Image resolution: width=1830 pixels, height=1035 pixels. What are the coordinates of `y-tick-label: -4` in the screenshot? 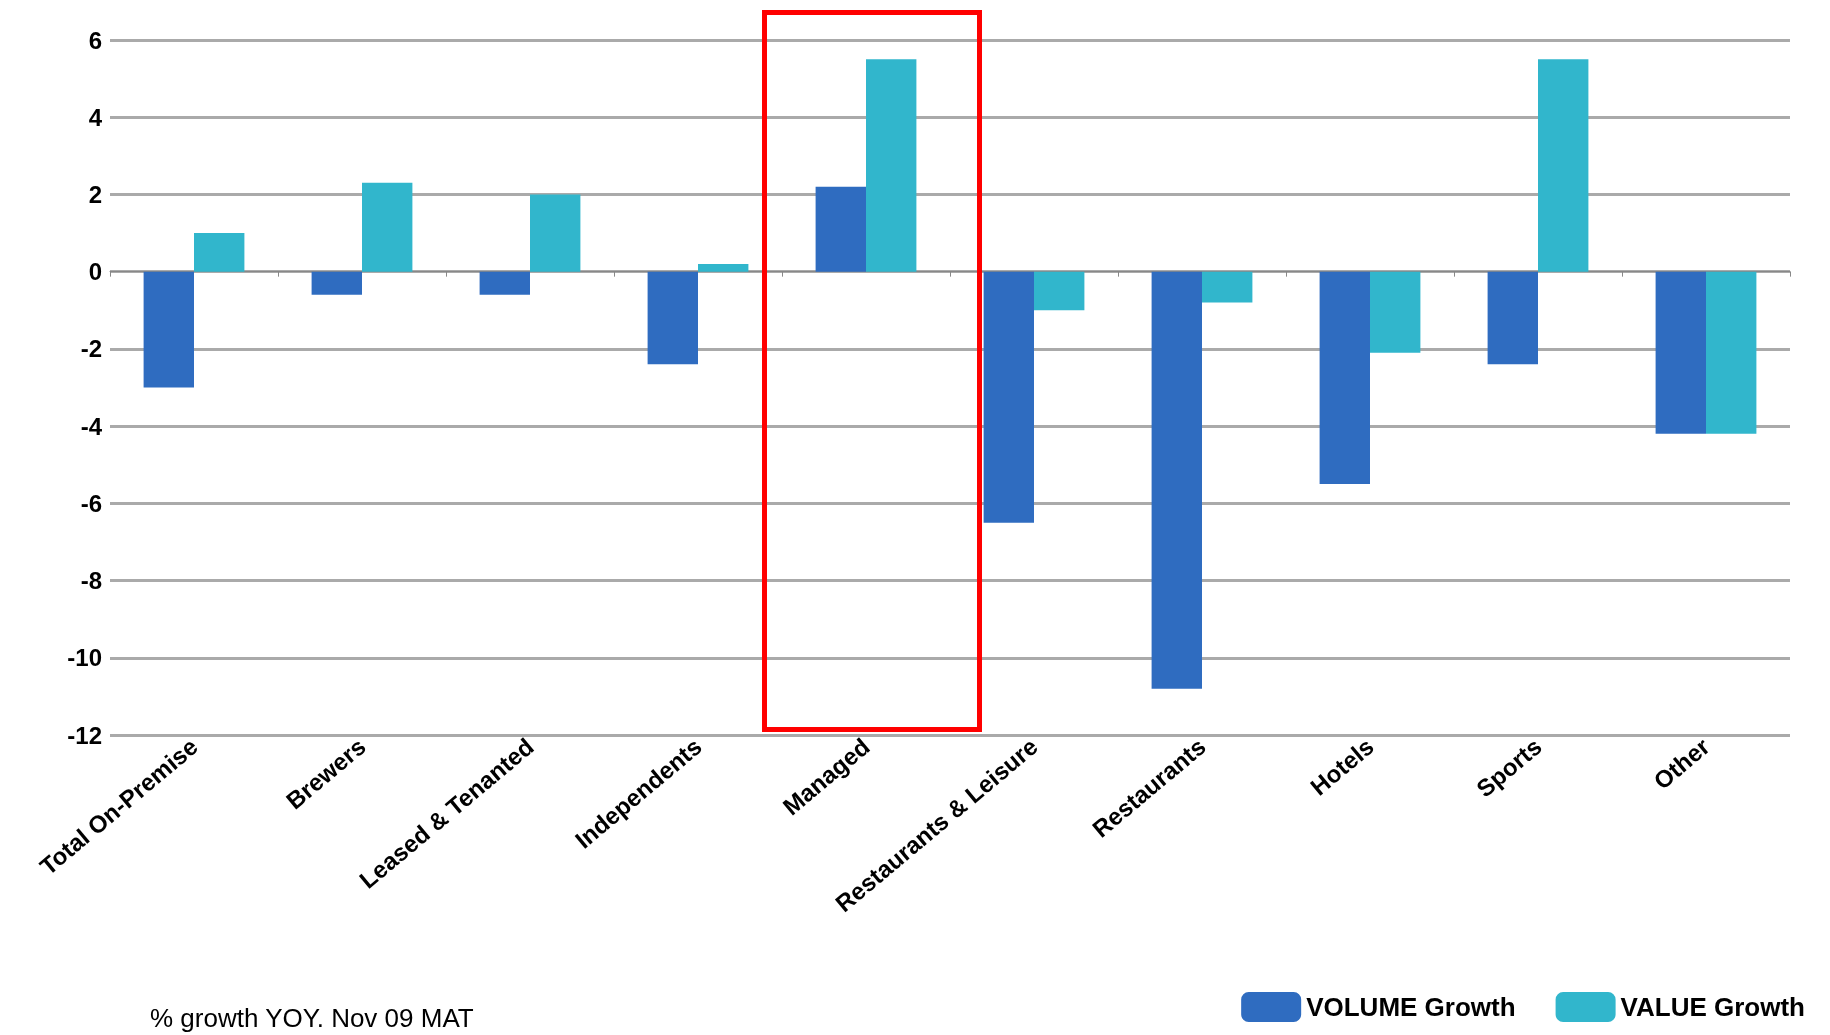 It's located at (91, 426).